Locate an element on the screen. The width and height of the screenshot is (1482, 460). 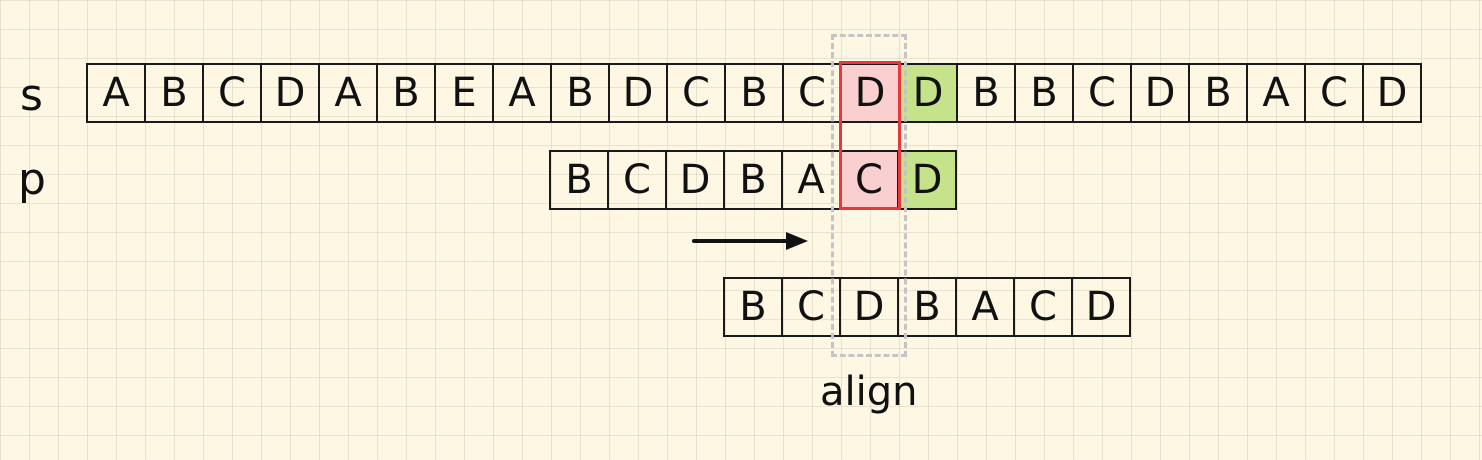
s-cell-12: C is located at coordinates (813, 93).